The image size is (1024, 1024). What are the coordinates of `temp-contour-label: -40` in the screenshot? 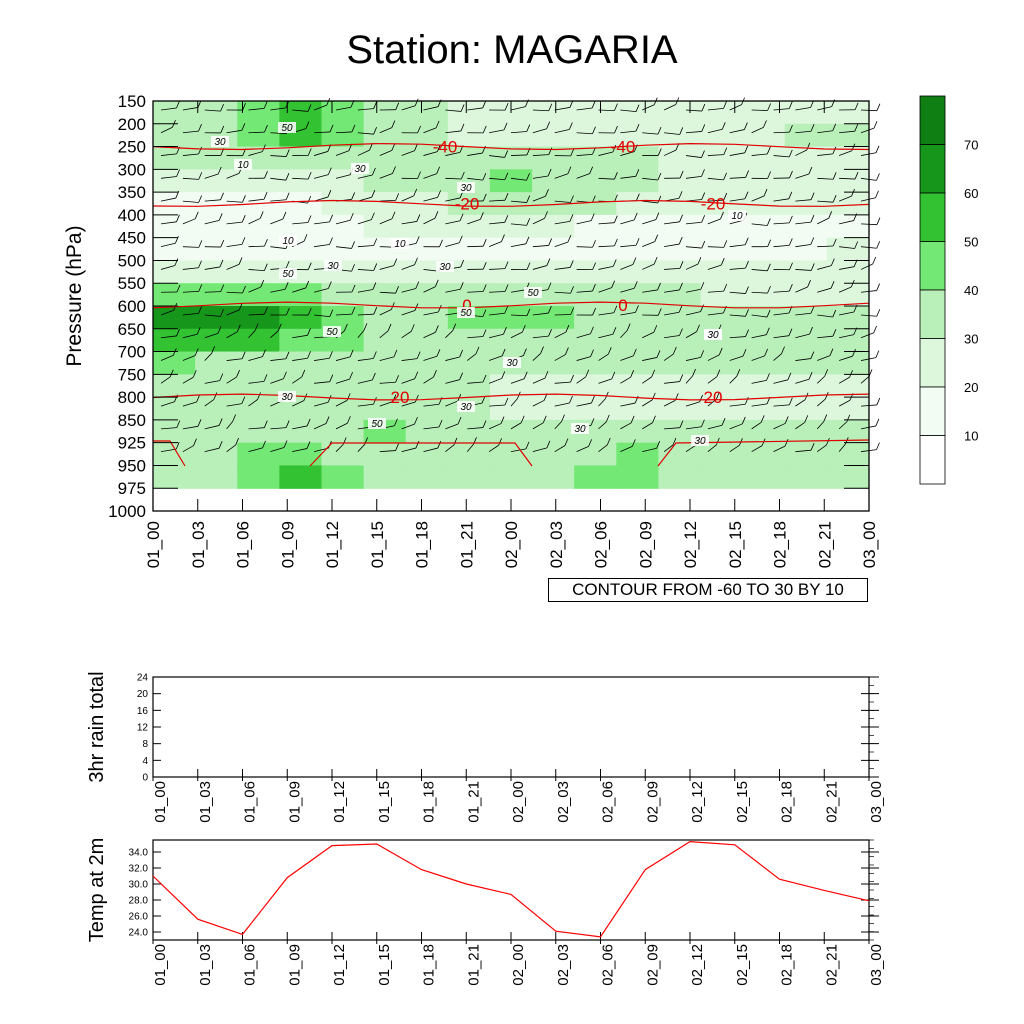 It's located at (623, 147).